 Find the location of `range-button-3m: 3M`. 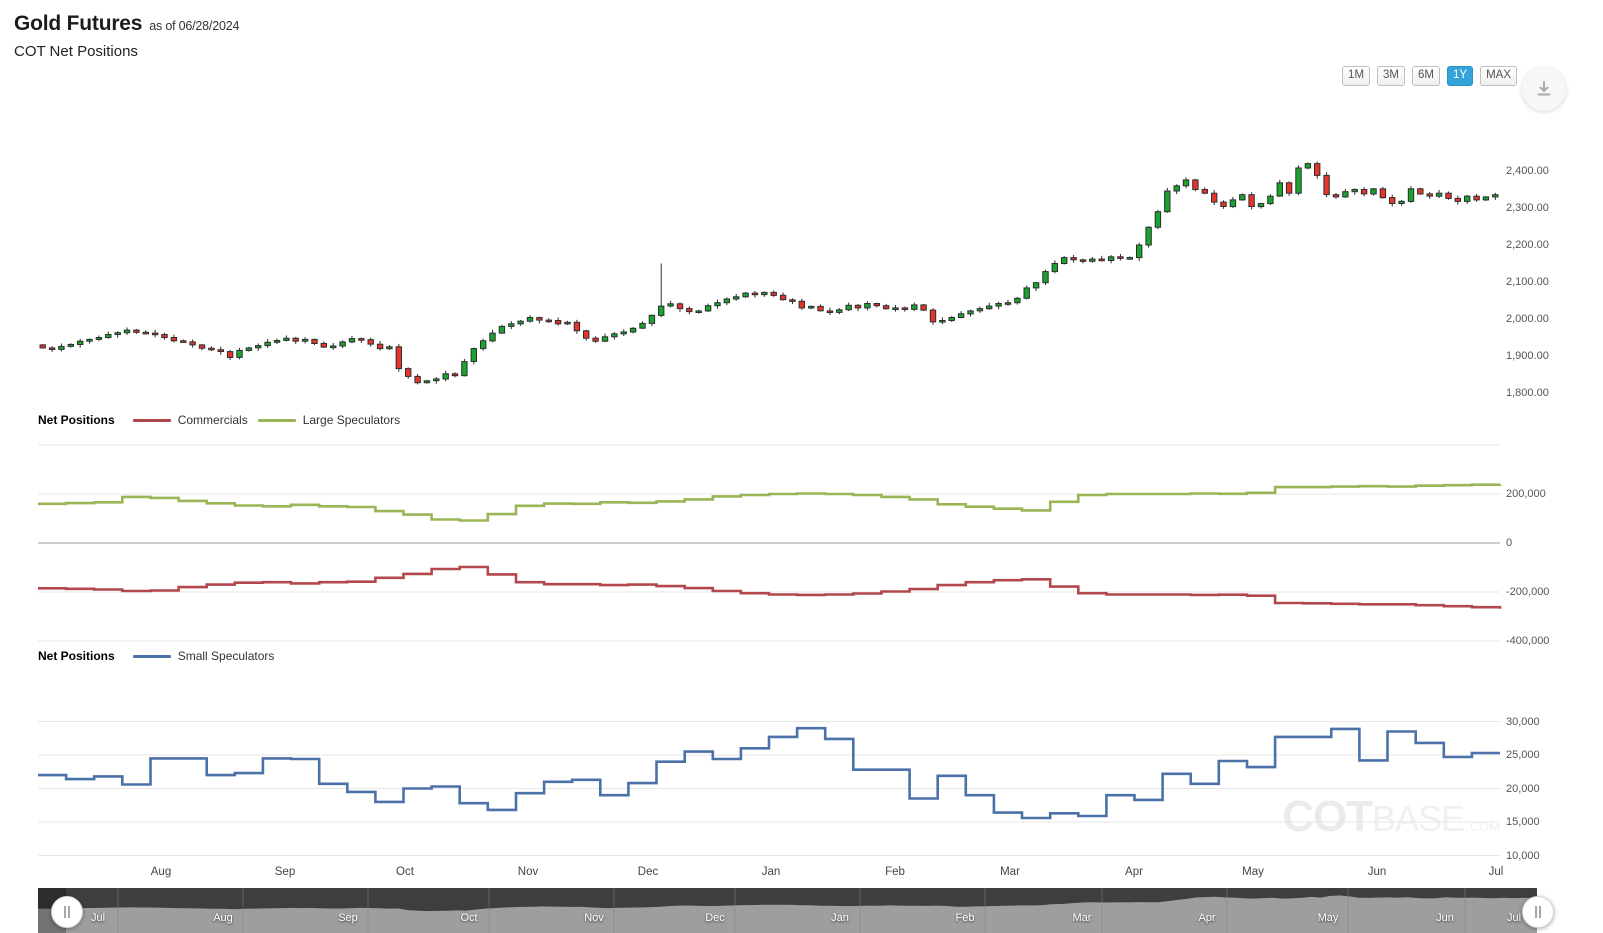

range-button-3m: 3M is located at coordinates (1391, 76).